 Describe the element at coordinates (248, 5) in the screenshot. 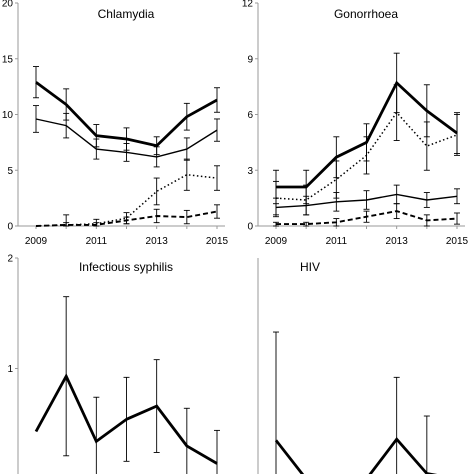

I see `y-tick-label: 12` at that location.